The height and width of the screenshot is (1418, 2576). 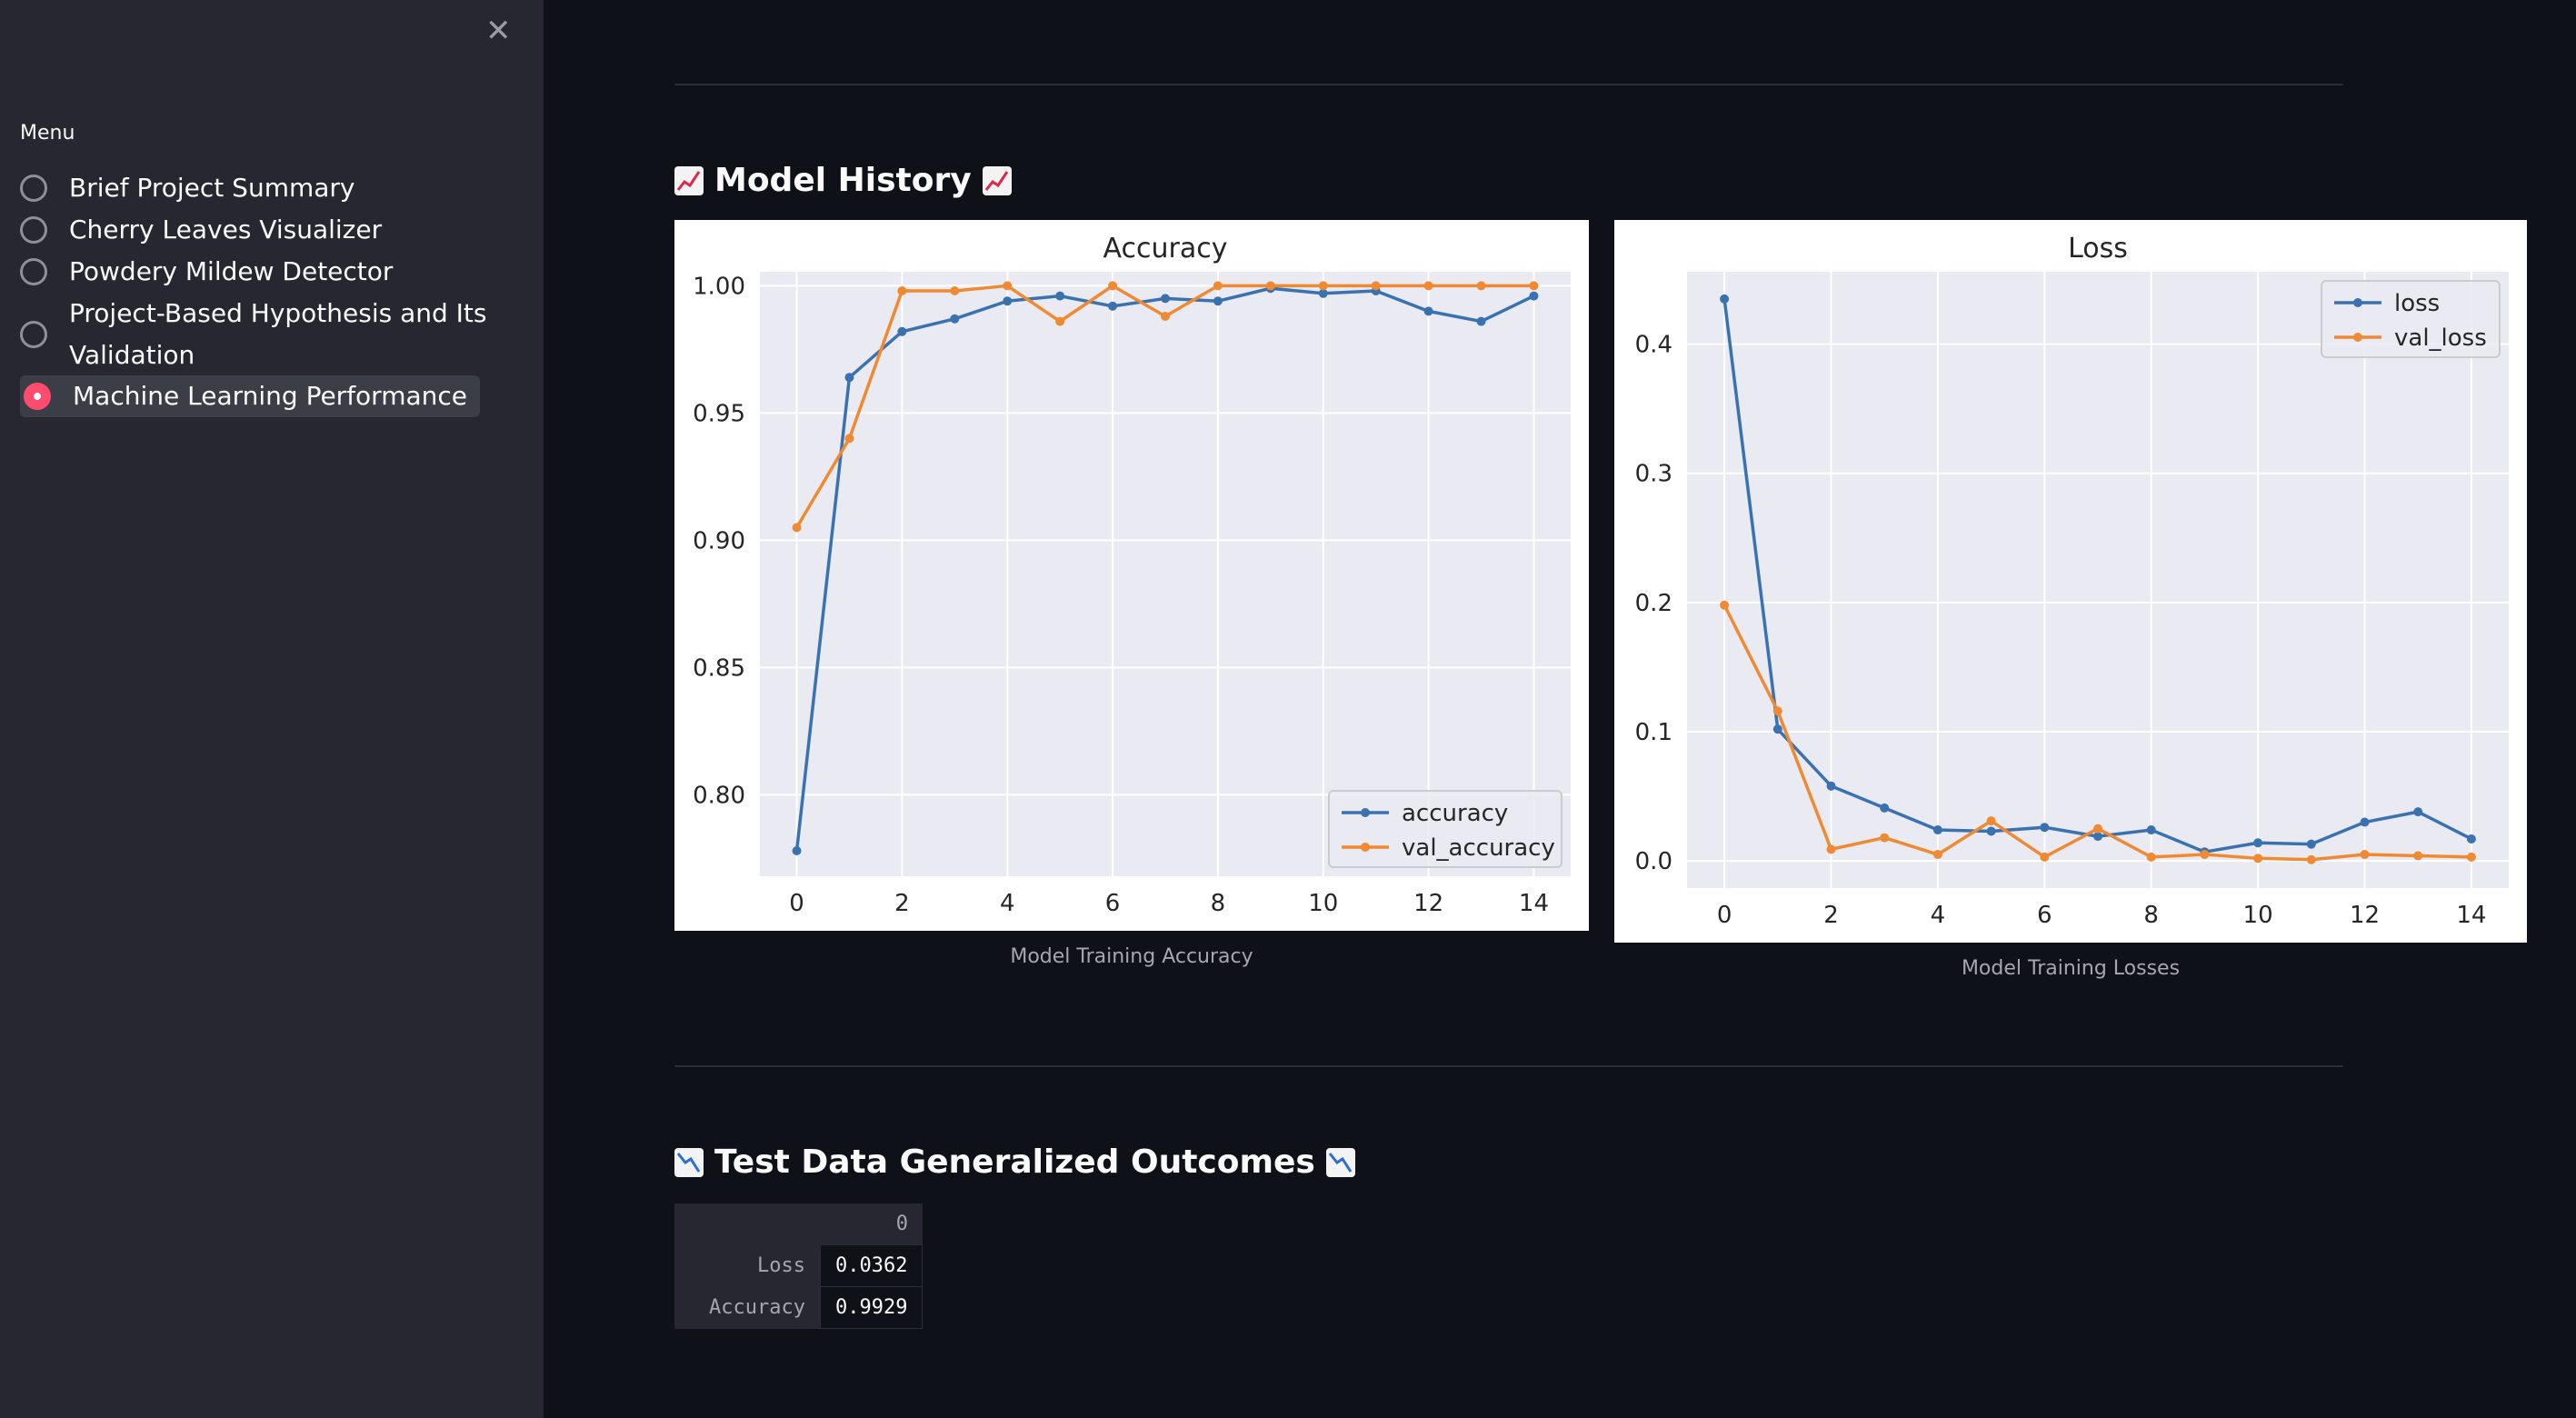 What do you see at coordinates (270, 396) in the screenshot?
I see `menu-item-label: Machine Learning Performance` at bounding box center [270, 396].